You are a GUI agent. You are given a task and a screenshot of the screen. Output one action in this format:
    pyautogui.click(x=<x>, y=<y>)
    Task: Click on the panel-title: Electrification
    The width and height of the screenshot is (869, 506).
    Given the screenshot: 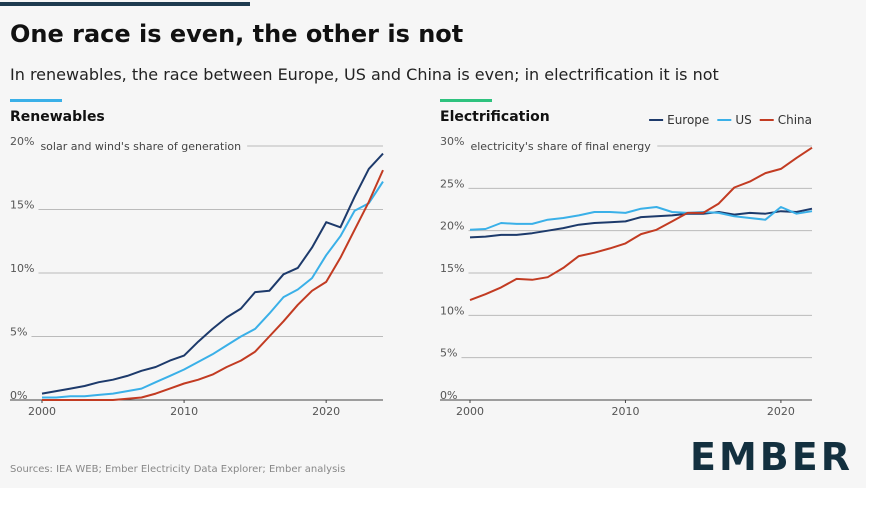 What is the action you would take?
    pyautogui.click(x=495, y=117)
    